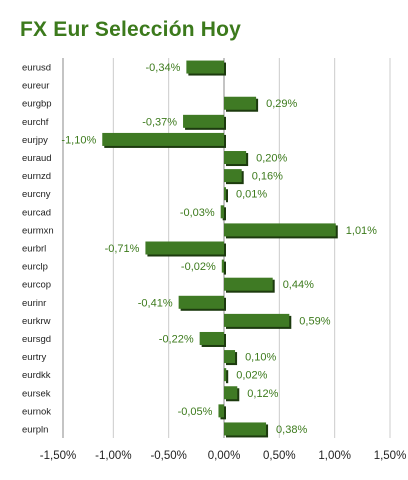 The height and width of the screenshot is (480, 408). Describe the element at coordinates (298, 285) in the screenshot. I see `value-label: 0,44%` at that location.